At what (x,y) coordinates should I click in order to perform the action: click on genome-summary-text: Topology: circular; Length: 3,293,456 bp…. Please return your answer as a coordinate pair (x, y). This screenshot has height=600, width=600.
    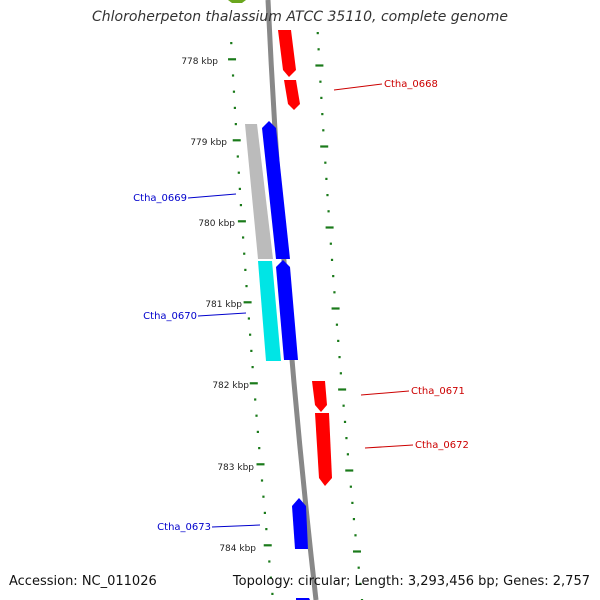
    Looking at the image, I should click on (411, 581).